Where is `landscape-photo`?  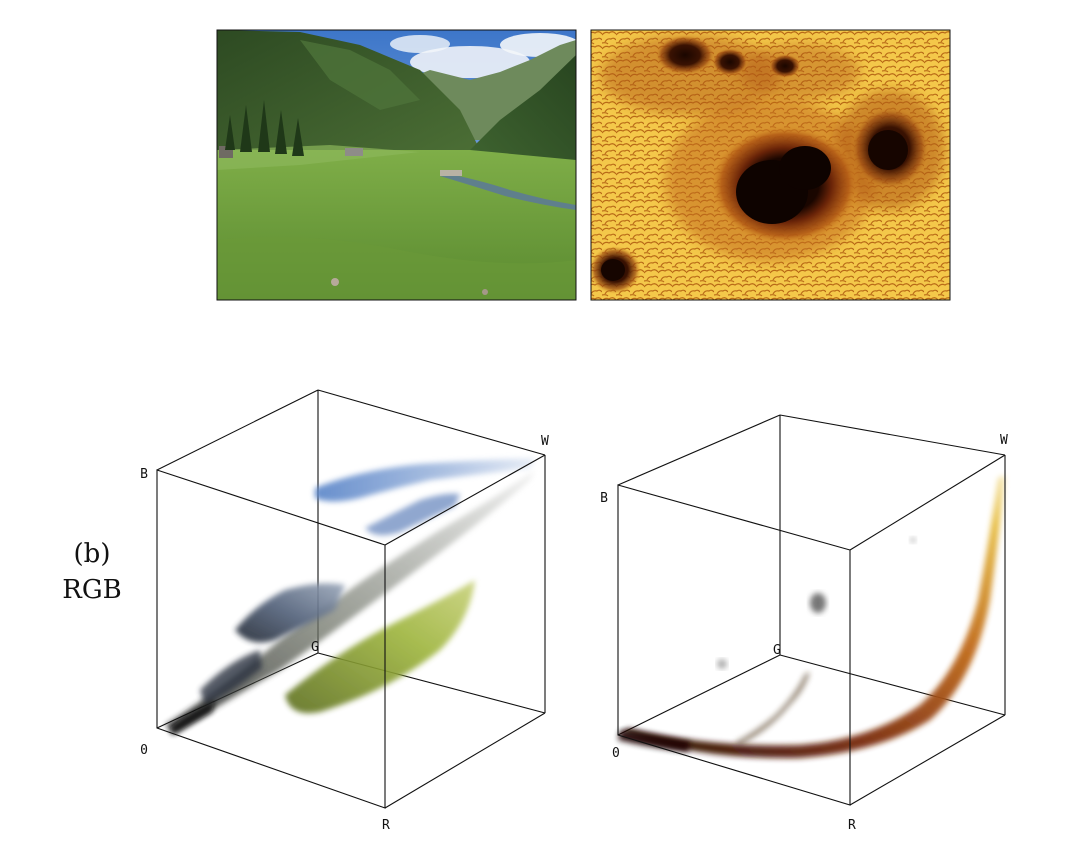 landscape-photo is located at coordinates (396, 165).